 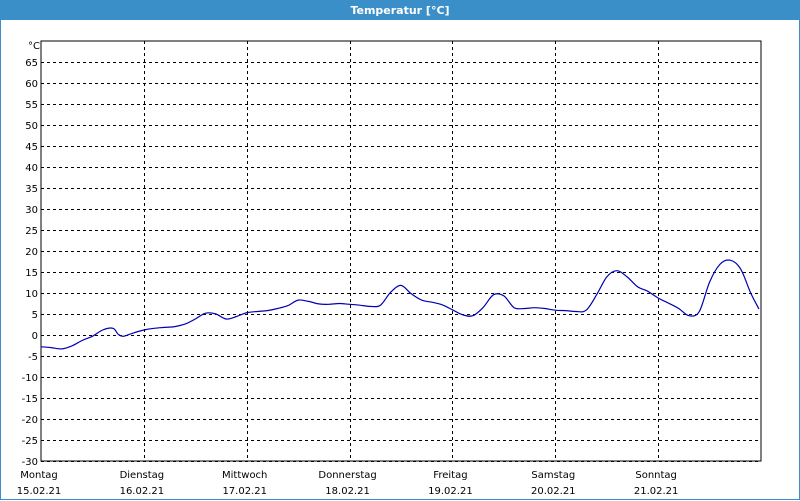 I want to click on x-tick-day-label: Mittwoch, so click(x=244, y=475).